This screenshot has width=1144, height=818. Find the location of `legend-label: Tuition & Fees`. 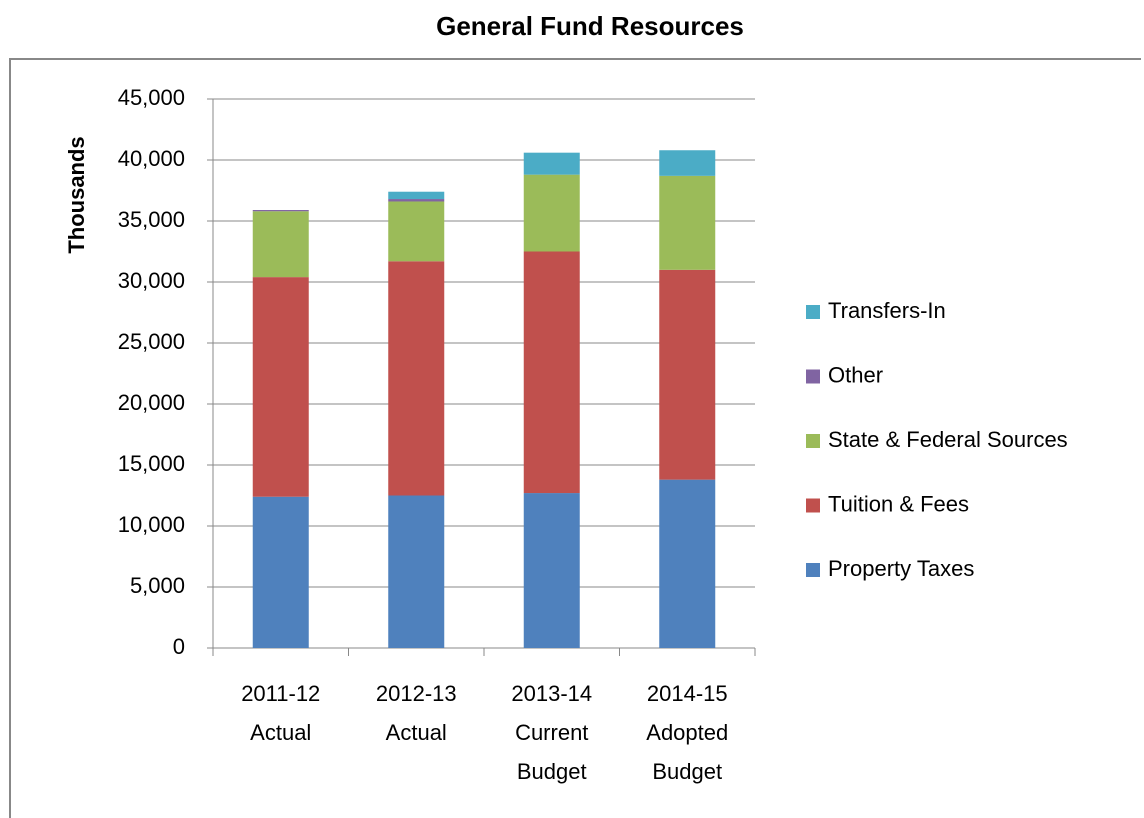

legend-label: Tuition & Fees is located at coordinates (898, 503).